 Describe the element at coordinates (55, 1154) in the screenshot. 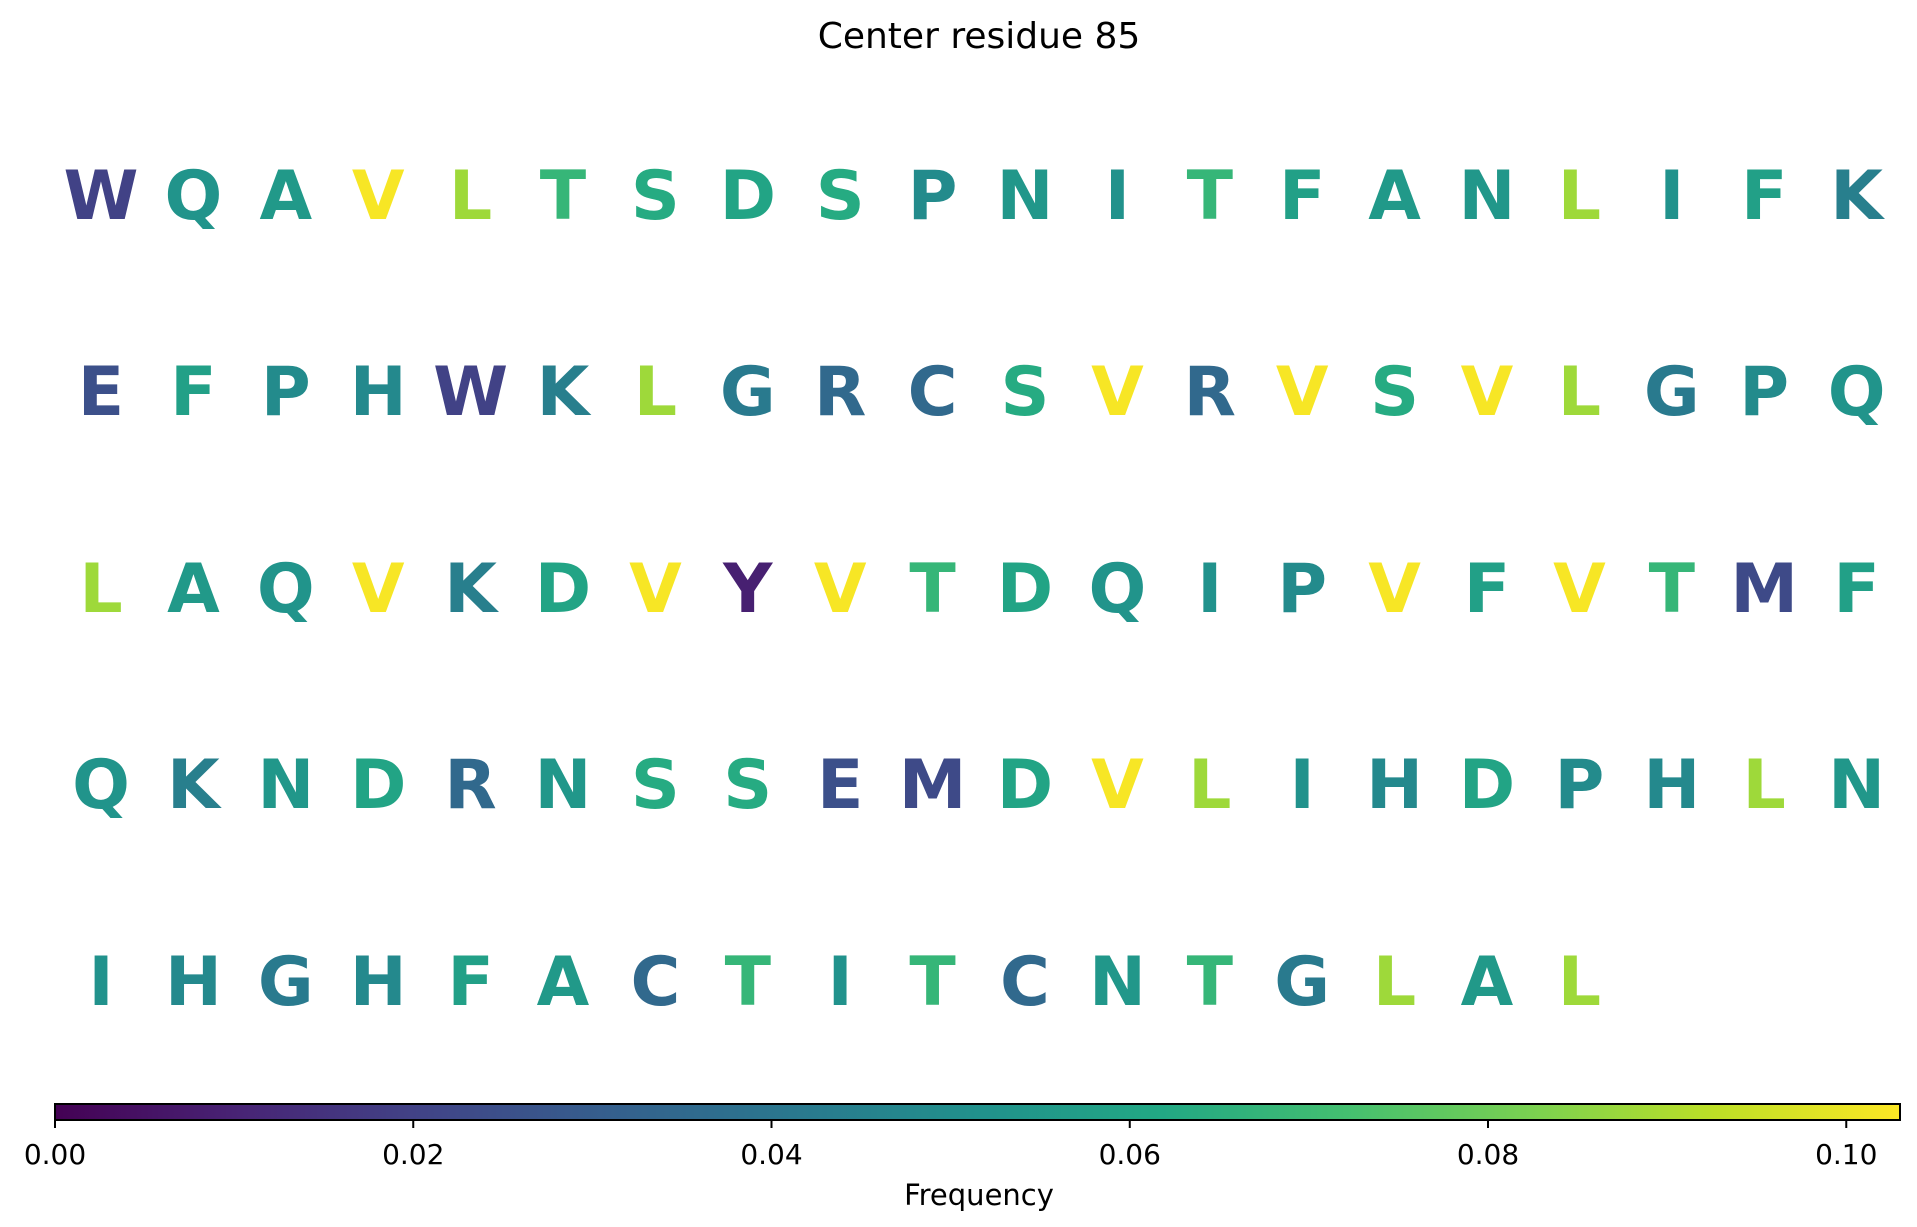

I see `colorbar-tick-label: 0.00` at that location.